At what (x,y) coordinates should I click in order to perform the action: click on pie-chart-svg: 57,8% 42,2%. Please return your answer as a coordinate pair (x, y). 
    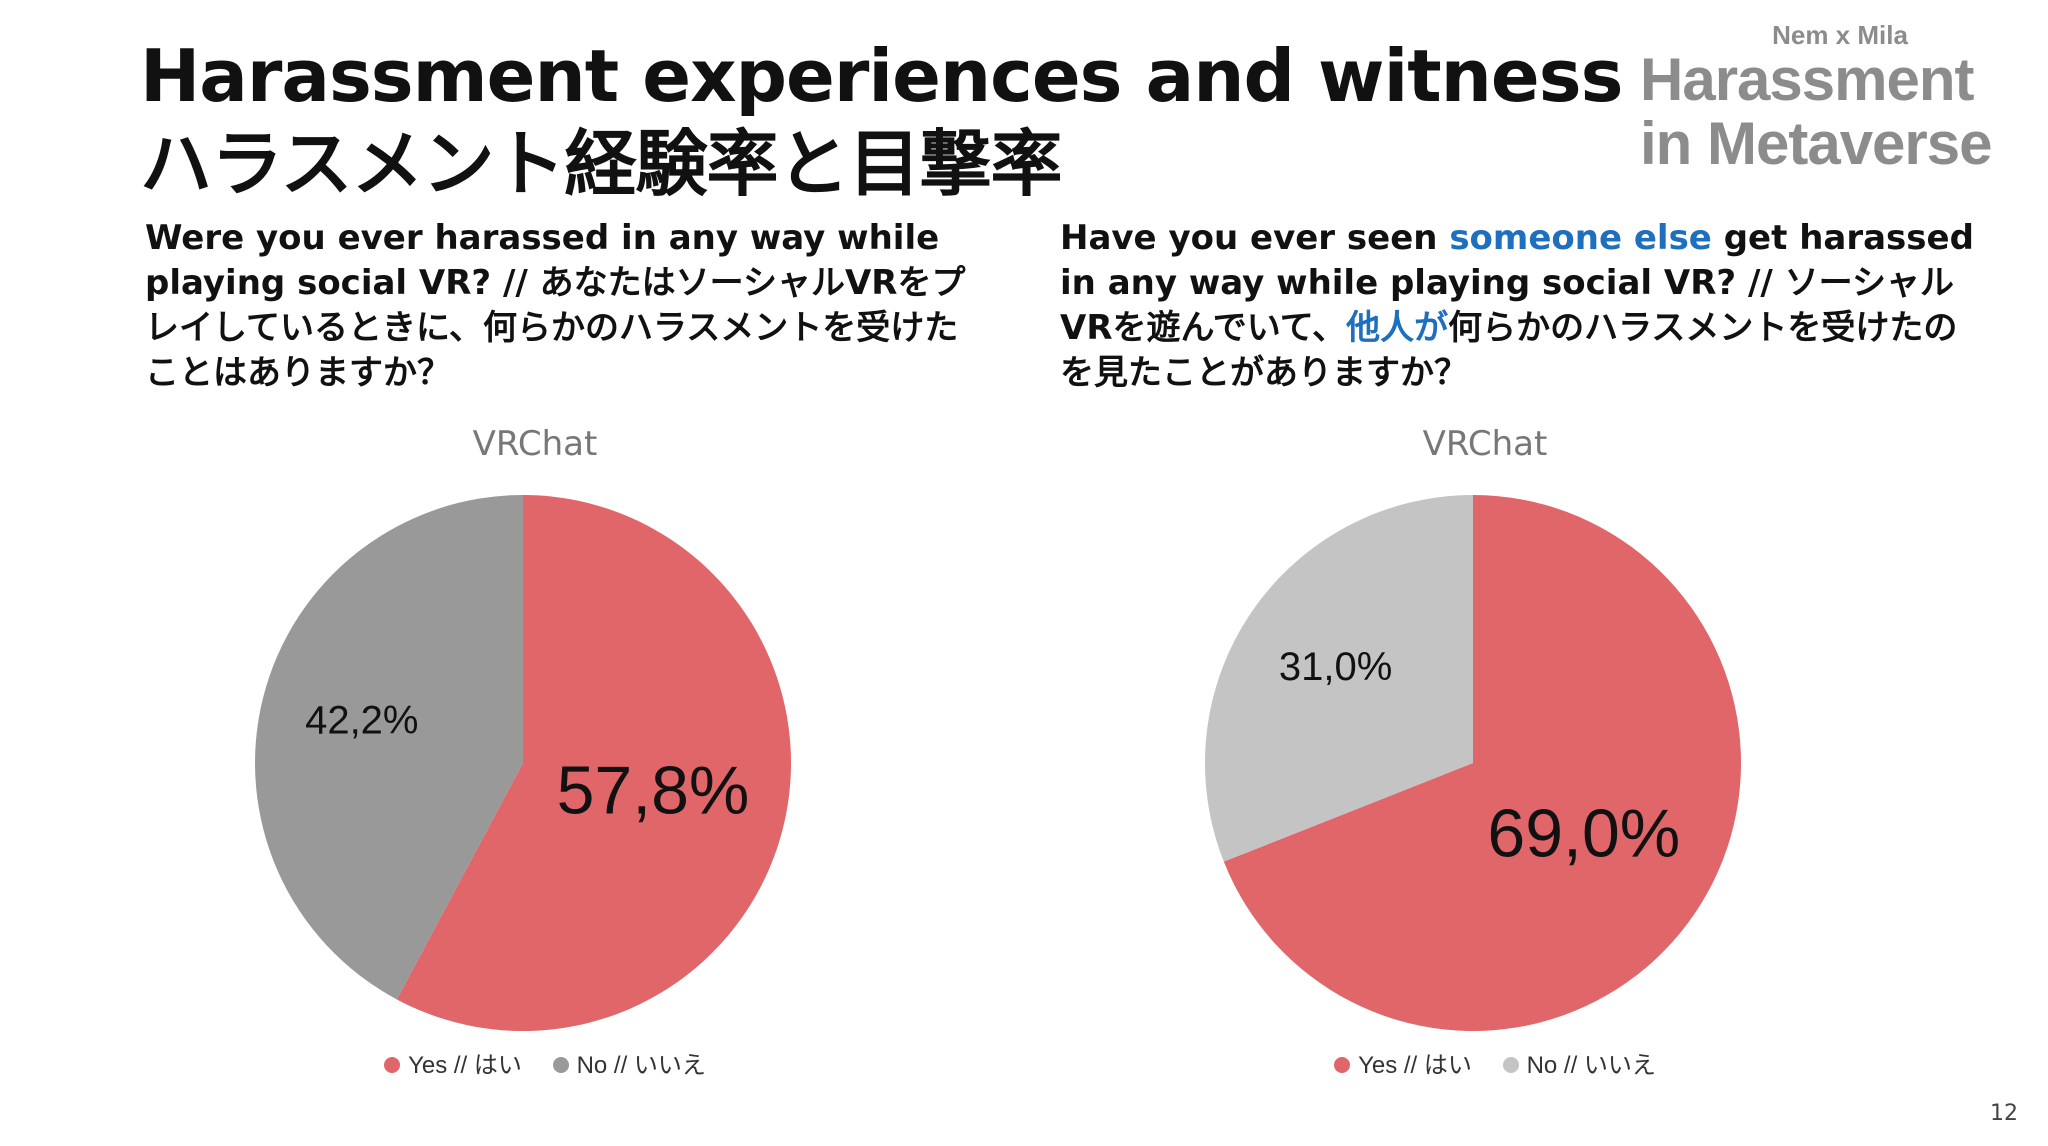
    Looking at the image, I should click on (523, 763).